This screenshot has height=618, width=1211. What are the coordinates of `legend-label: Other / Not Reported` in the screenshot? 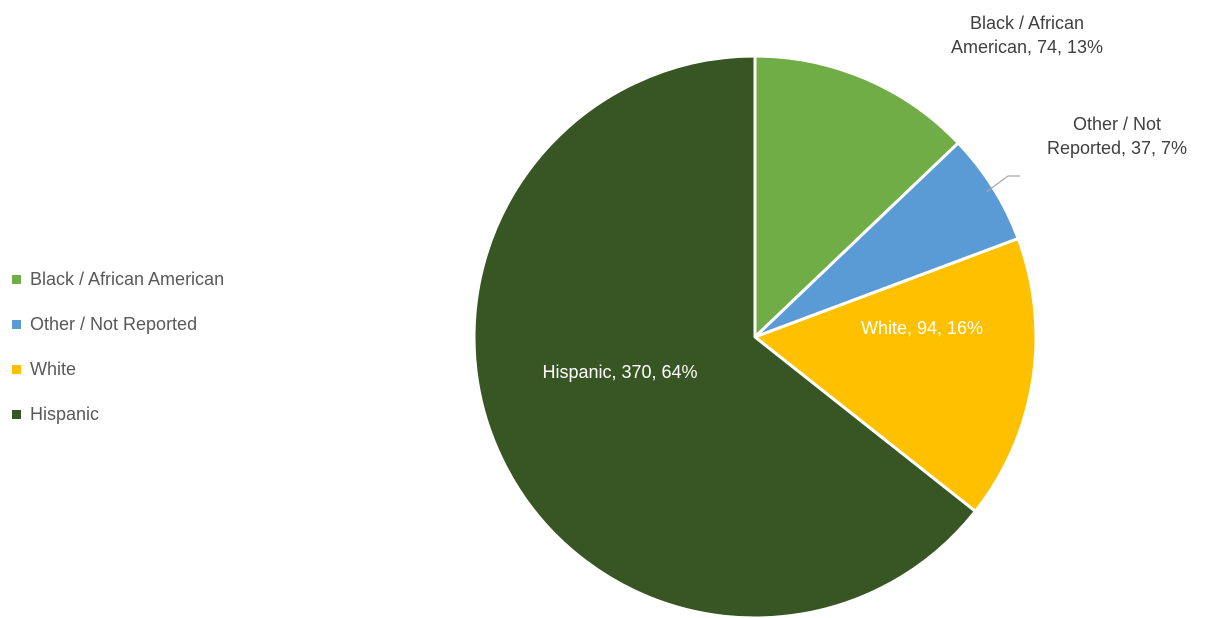 It's located at (114, 324).